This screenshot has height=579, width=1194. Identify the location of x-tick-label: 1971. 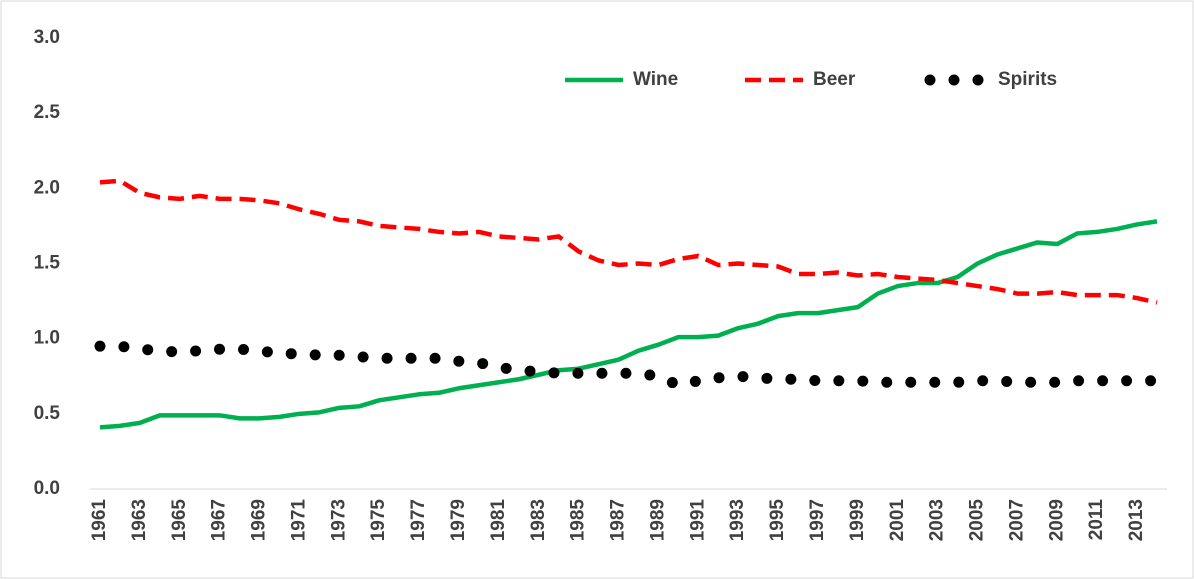
(298, 520).